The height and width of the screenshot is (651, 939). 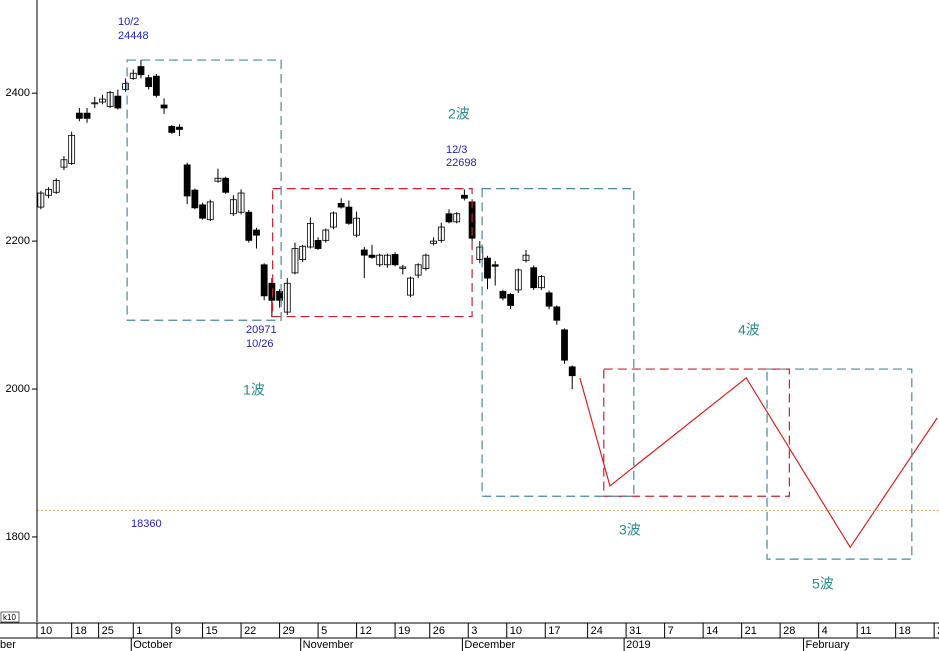 What do you see at coordinates (461, 163) in the screenshot?
I see `annotation: 22698` at bounding box center [461, 163].